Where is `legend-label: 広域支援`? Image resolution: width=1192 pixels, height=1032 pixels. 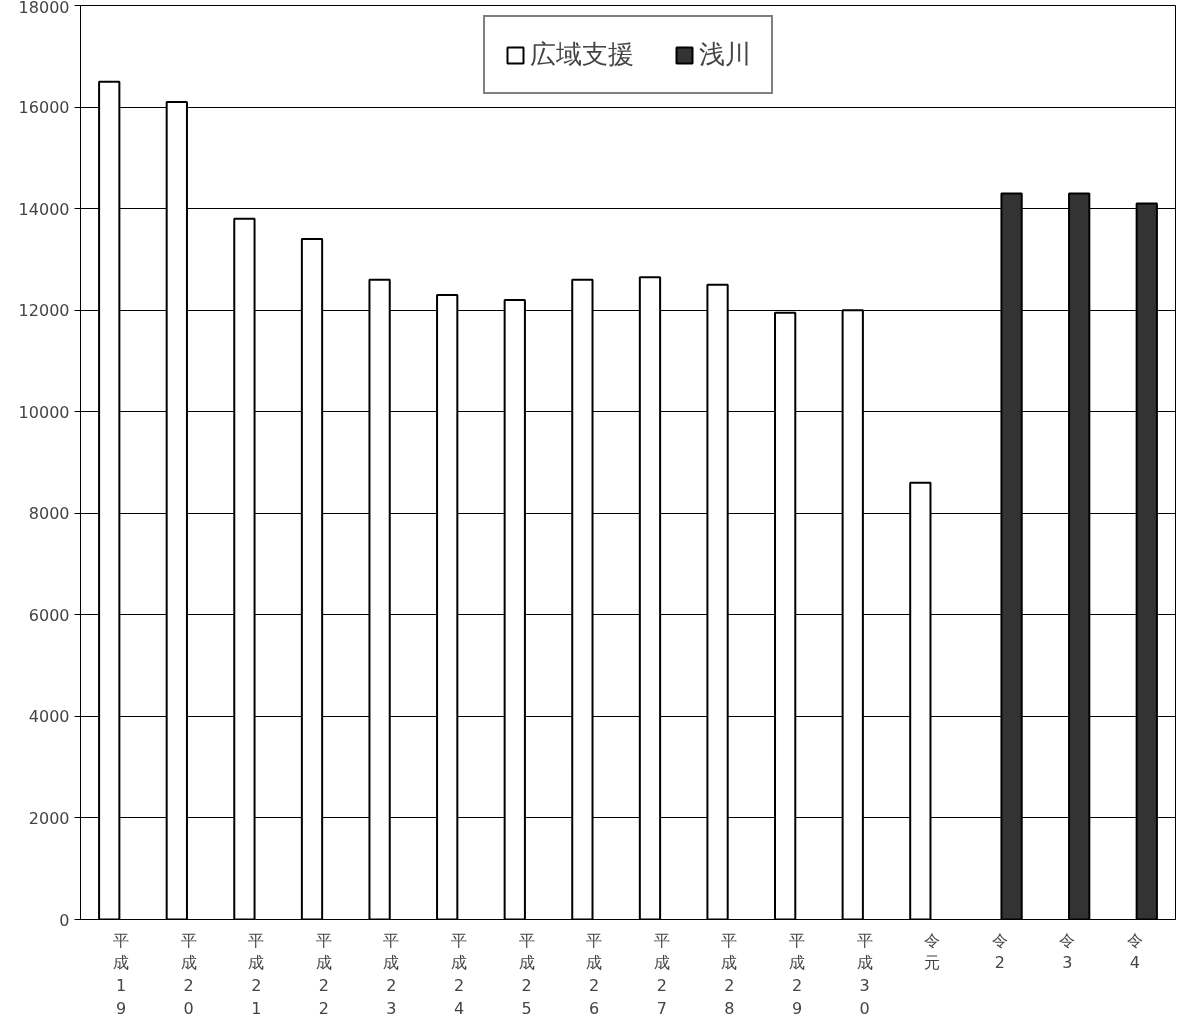 legend-label: 広域支援 is located at coordinates (581, 54).